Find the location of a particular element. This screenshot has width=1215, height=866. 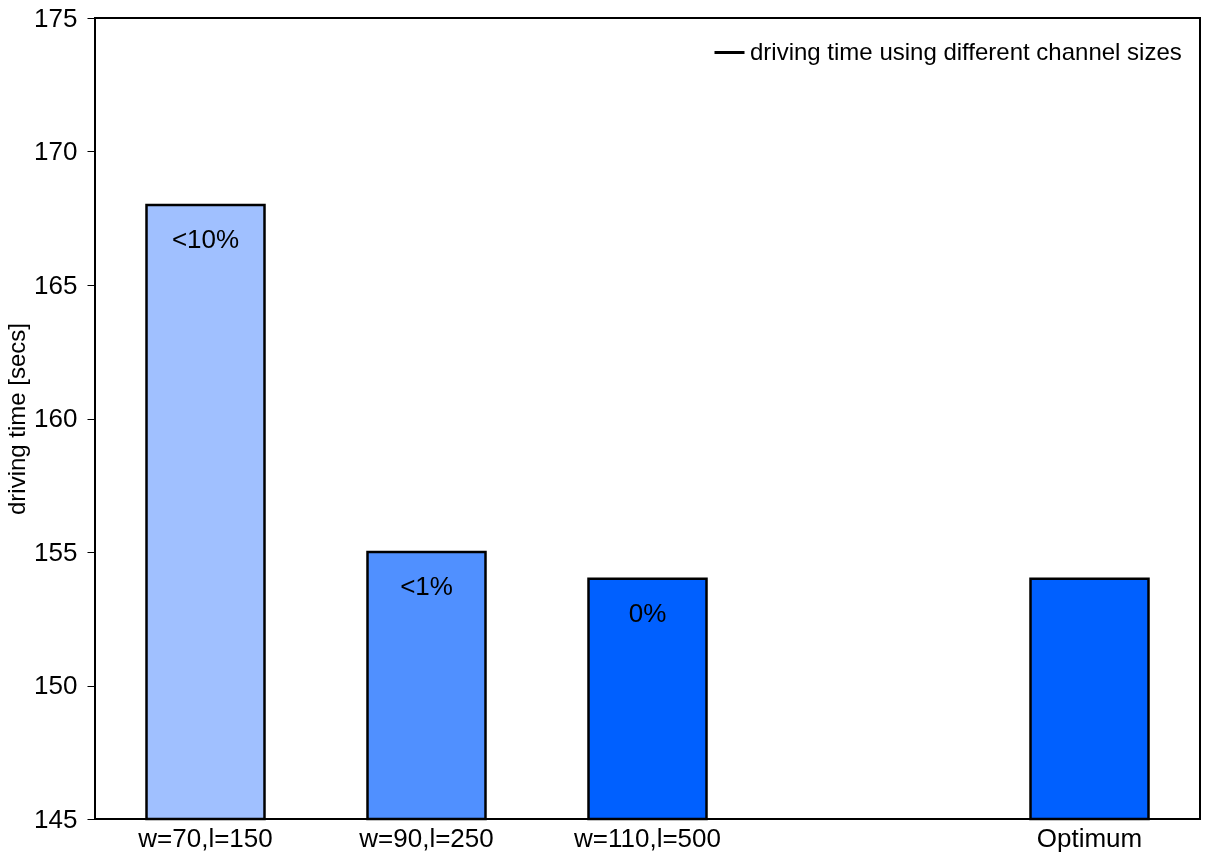

legend-label: driving time using different channel sizes is located at coordinates (966, 51).